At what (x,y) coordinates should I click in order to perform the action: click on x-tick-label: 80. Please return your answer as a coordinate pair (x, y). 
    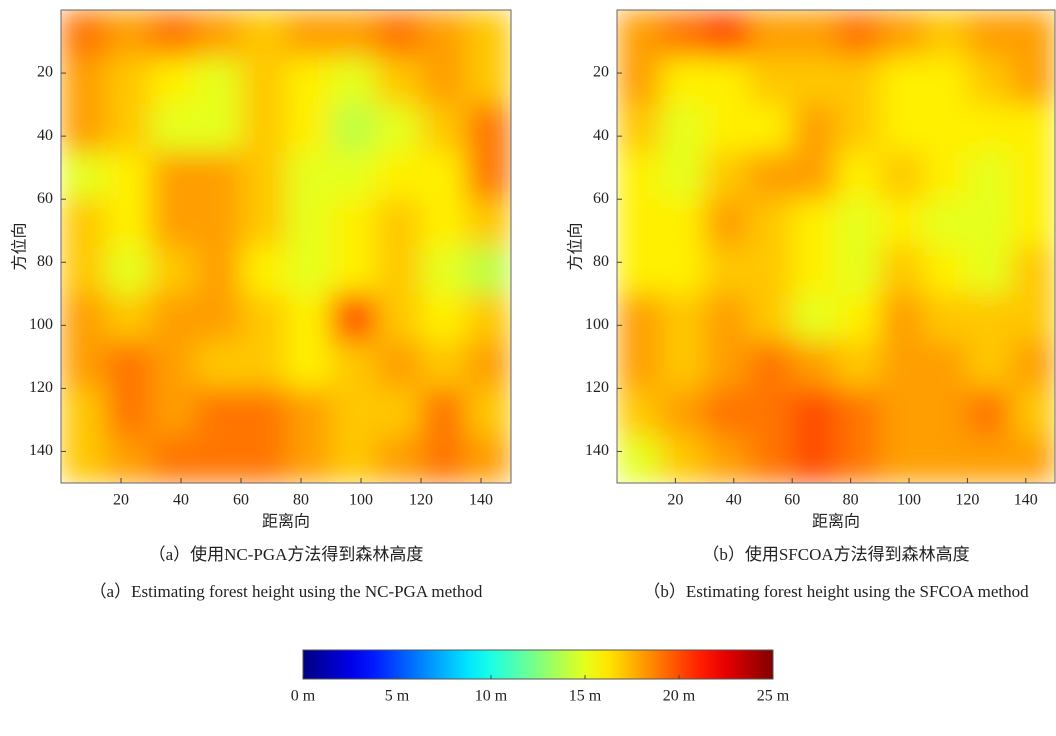
    Looking at the image, I should click on (851, 500).